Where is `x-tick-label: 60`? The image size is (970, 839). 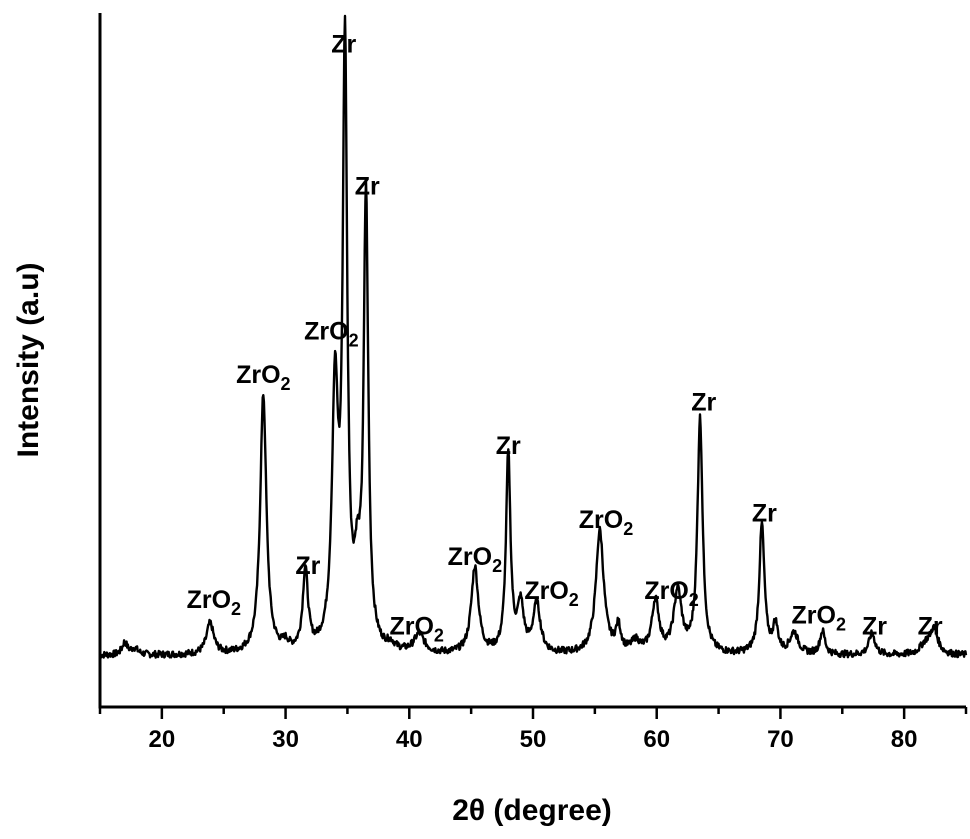 x-tick-label: 60 is located at coordinates (656, 739).